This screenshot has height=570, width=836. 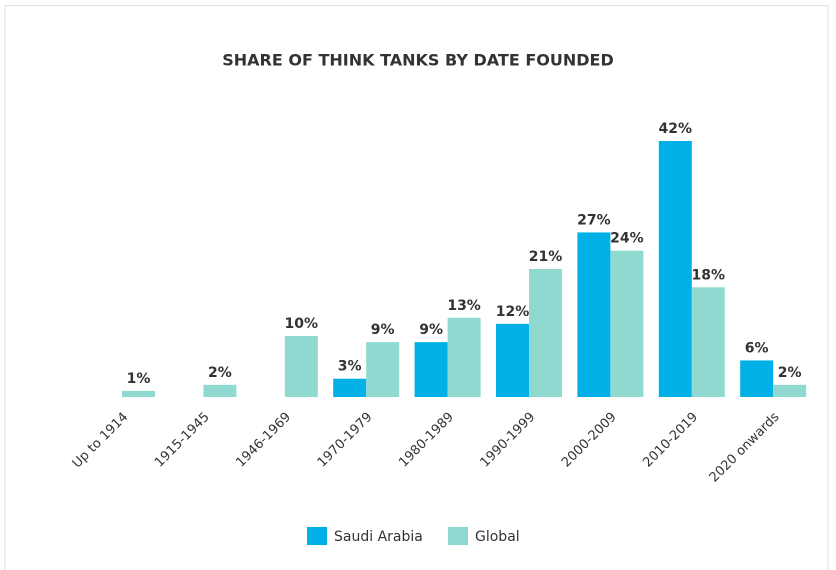 What do you see at coordinates (182, 440) in the screenshot?
I see `x-tick-label: 1915-1945` at bounding box center [182, 440].